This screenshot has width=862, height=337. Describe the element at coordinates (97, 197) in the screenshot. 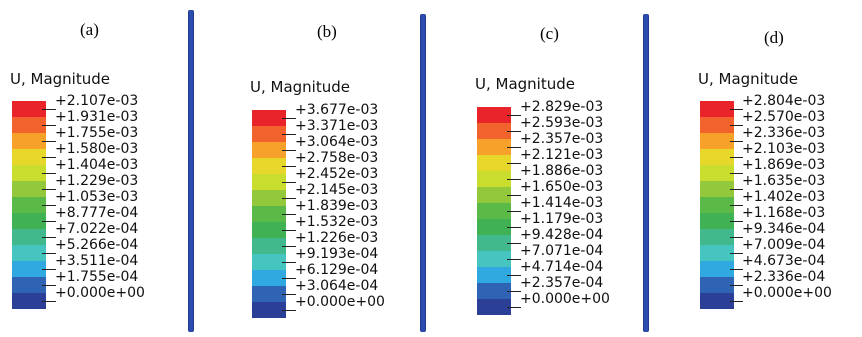

I see `legend-value: +1.053e-03` at that location.